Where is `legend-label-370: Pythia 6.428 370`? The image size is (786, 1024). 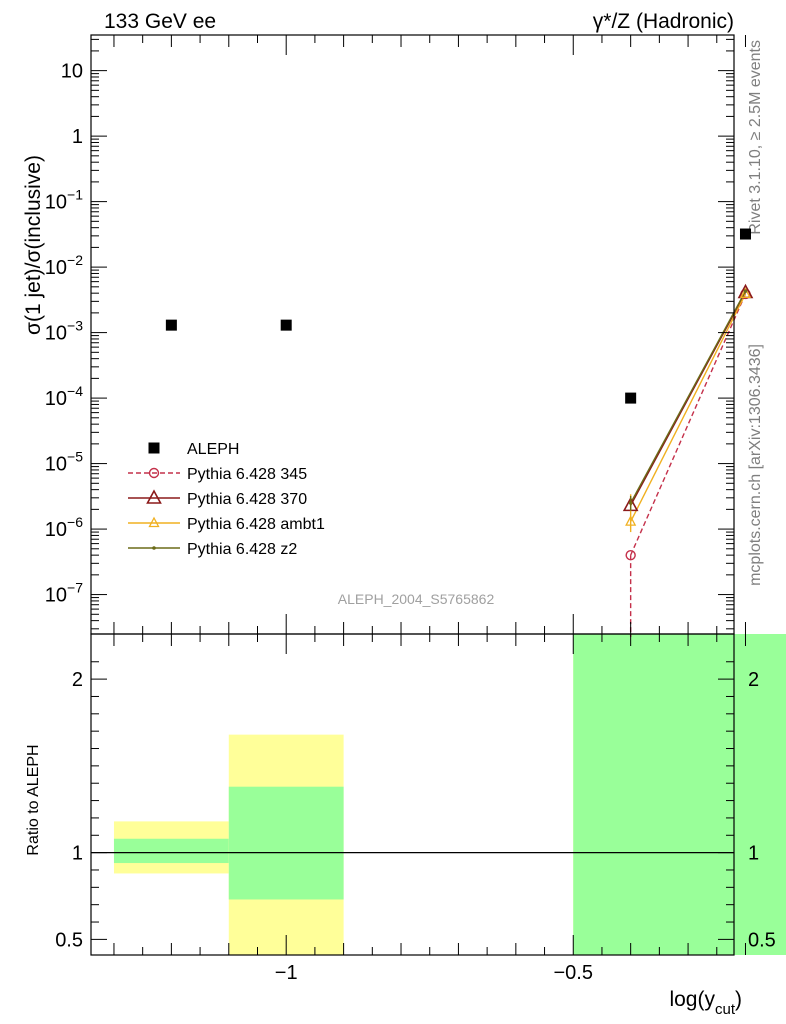
legend-label-370: Pythia 6.428 370 is located at coordinates (247, 499).